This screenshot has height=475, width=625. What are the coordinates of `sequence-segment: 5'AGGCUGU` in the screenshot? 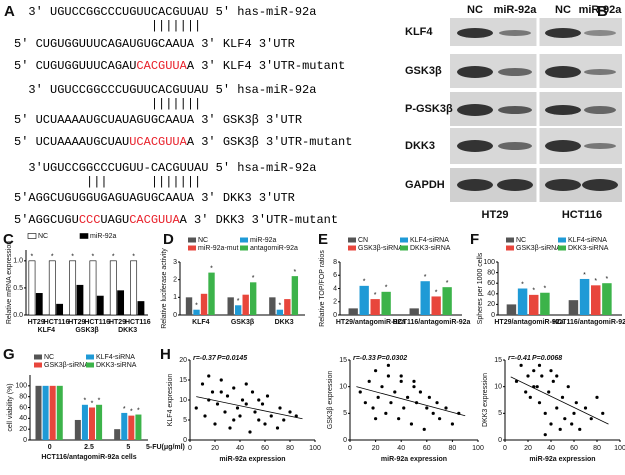 It's located at (46, 220).